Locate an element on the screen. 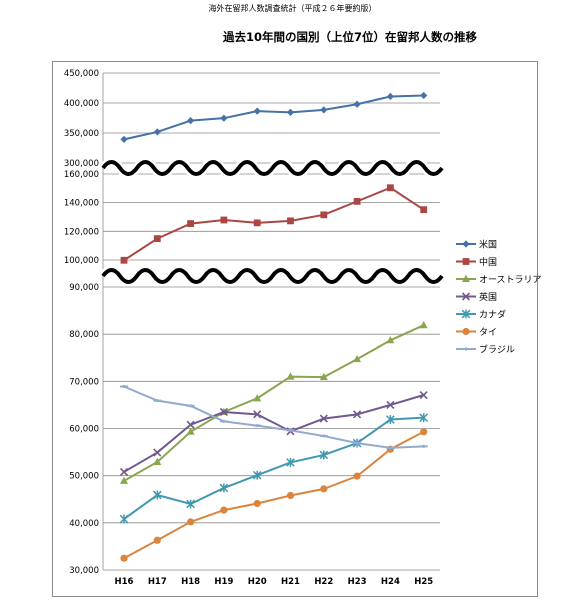 The height and width of the screenshot is (600, 585). y-tick-label: 80,000 is located at coordinates (84, 335).